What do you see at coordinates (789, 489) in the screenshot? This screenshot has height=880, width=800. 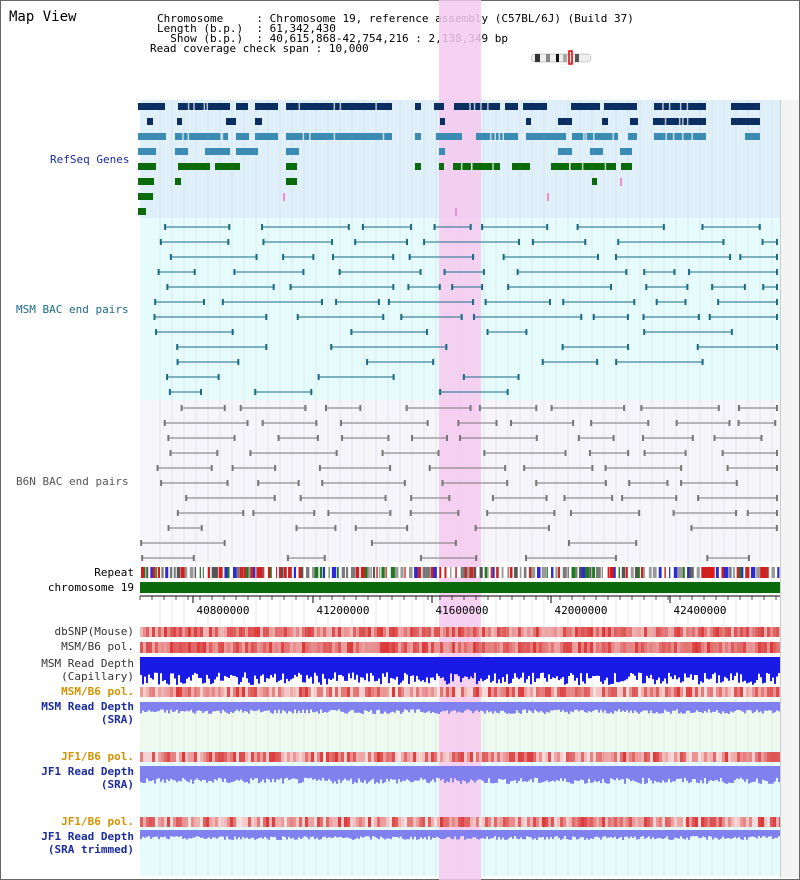 I see `vertical-scrollbar` at bounding box center [789, 489].